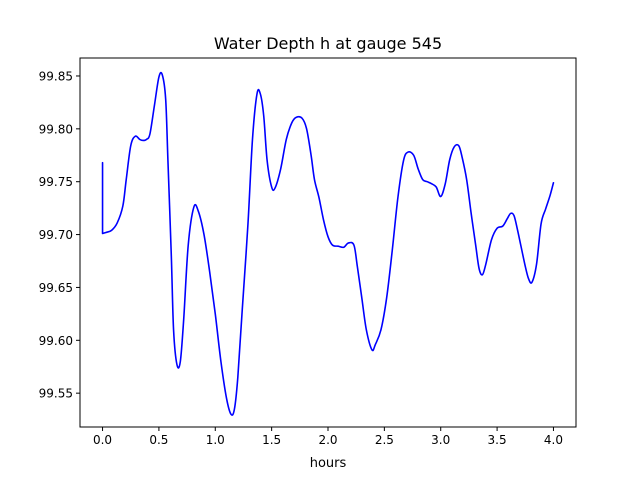 Image resolution: width=640 pixels, height=480 pixels. What do you see at coordinates (56, 394) in the screenshot?
I see `y-tick-label: 99.55` at bounding box center [56, 394].